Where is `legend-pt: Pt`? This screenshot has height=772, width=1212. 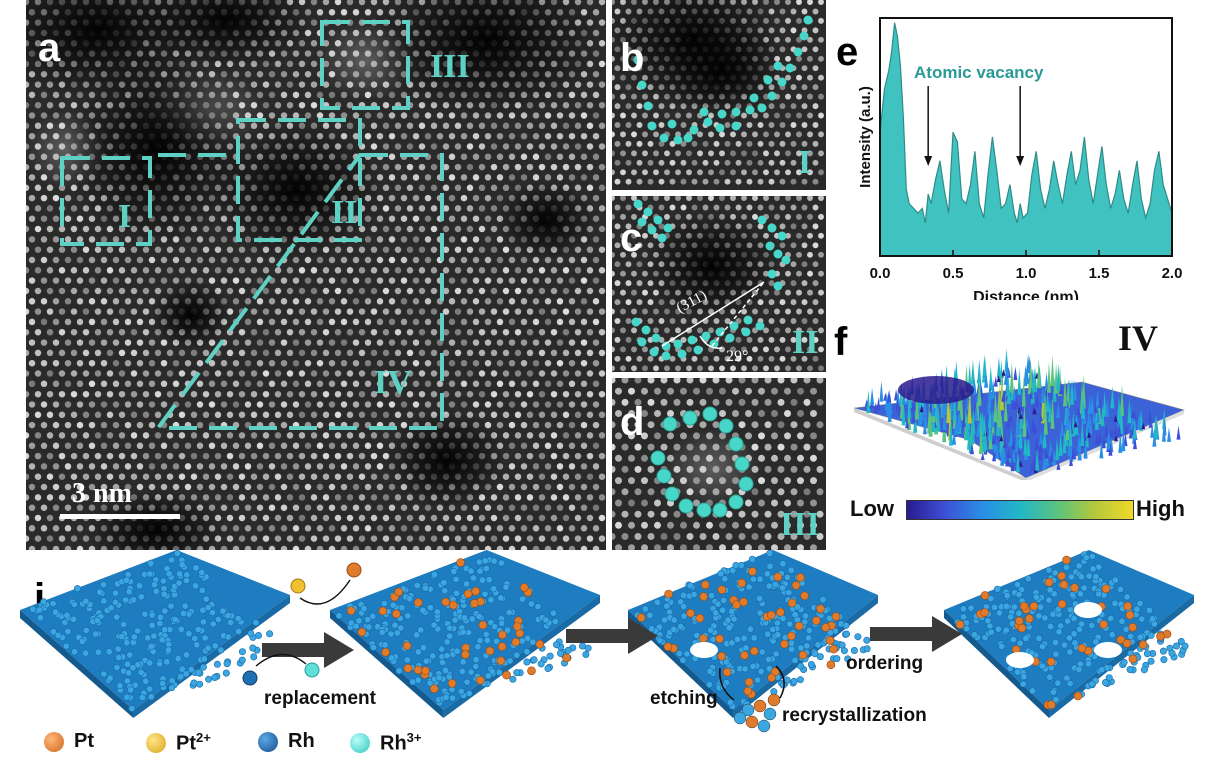
legend-pt: Pt is located at coordinates (69, 741).